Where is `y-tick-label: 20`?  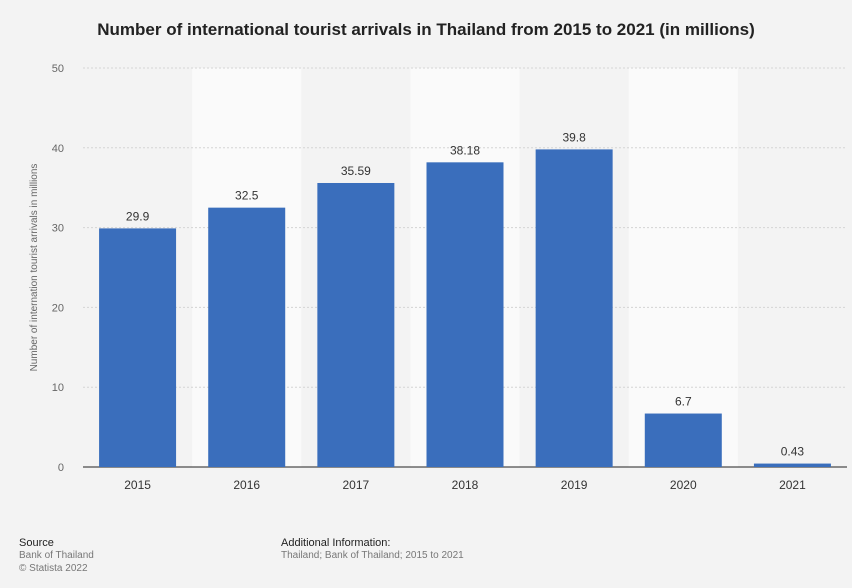
y-tick-label: 20 is located at coordinates (58, 308).